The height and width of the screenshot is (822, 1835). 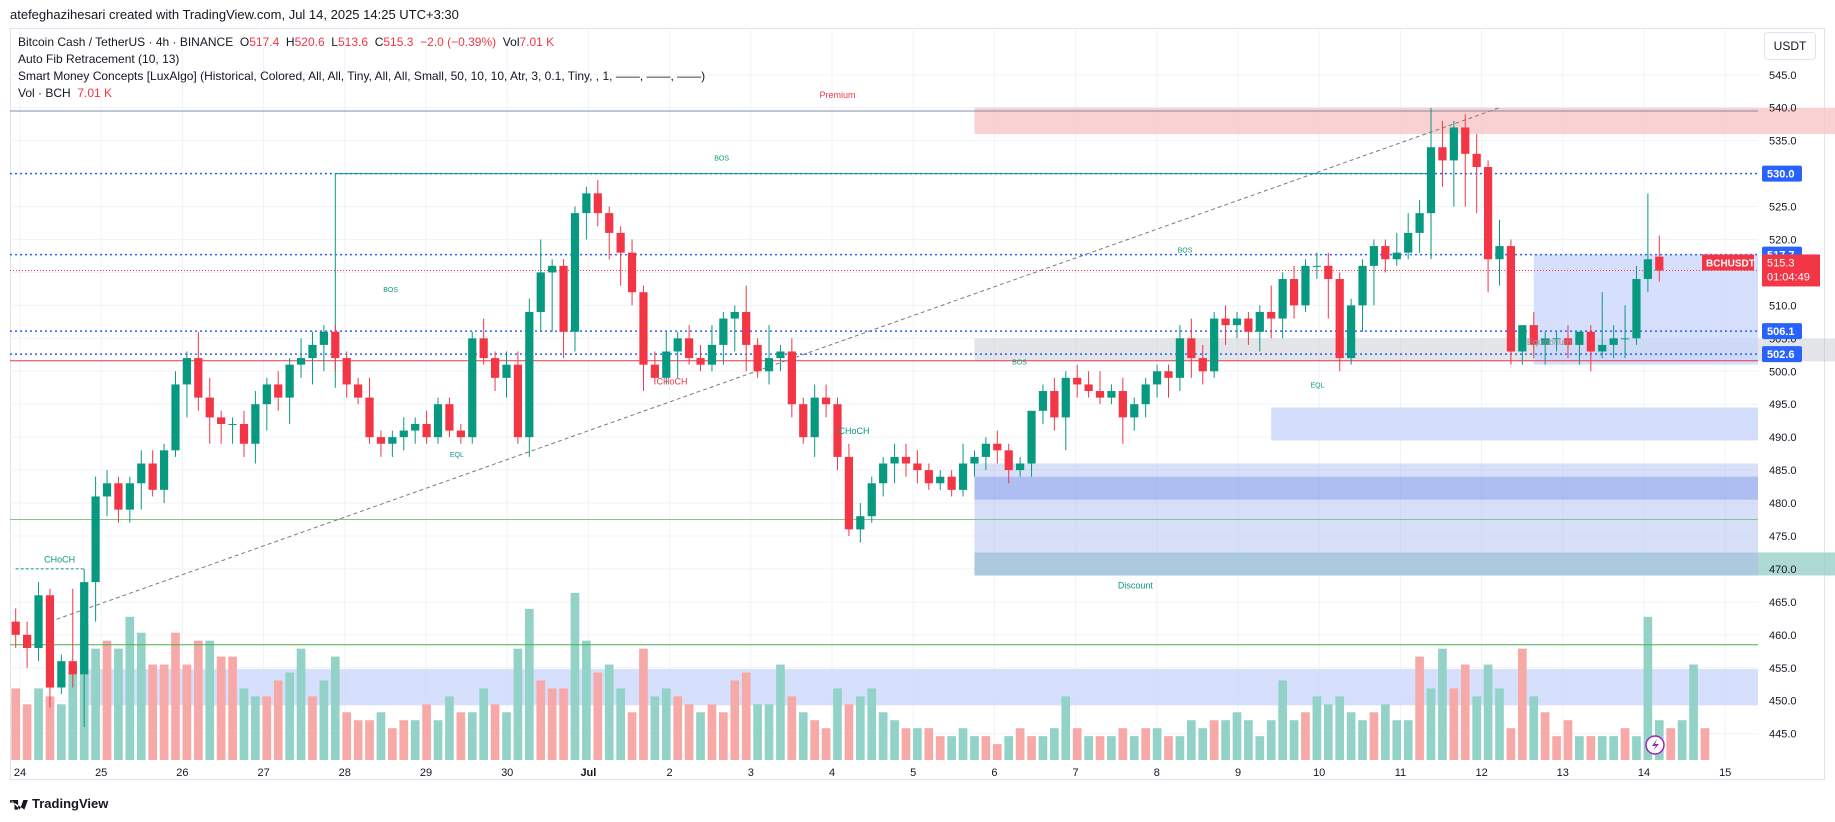 What do you see at coordinates (507, 773) in the screenshot?
I see `time-tick-label: 30` at bounding box center [507, 773].